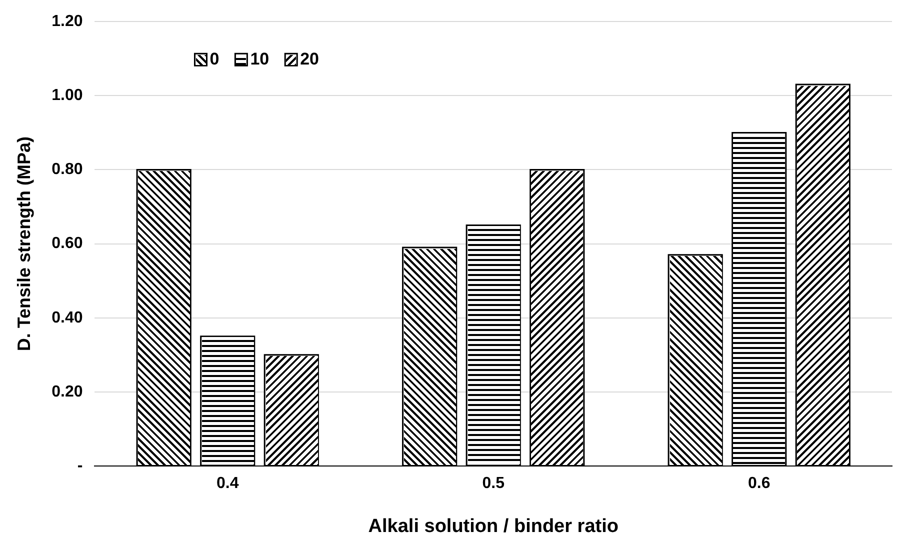  Describe the element at coordinates (24, 244) in the screenshot. I see `y-axis-title: D. Tensile strength (MPa)` at that location.